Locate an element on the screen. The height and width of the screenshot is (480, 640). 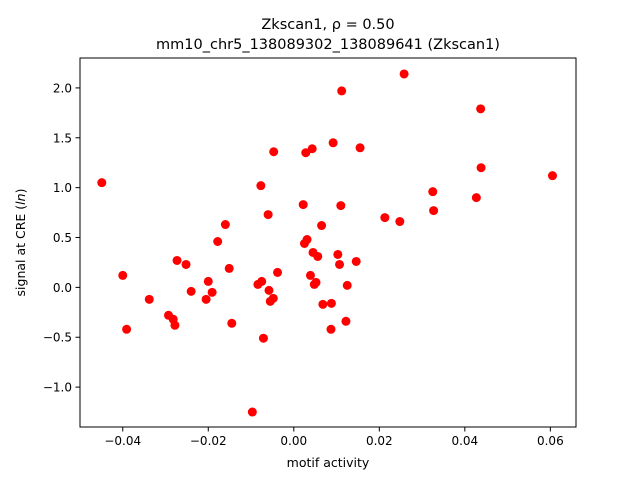
y-tick-label: 2.0 is located at coordinates (62, 88).